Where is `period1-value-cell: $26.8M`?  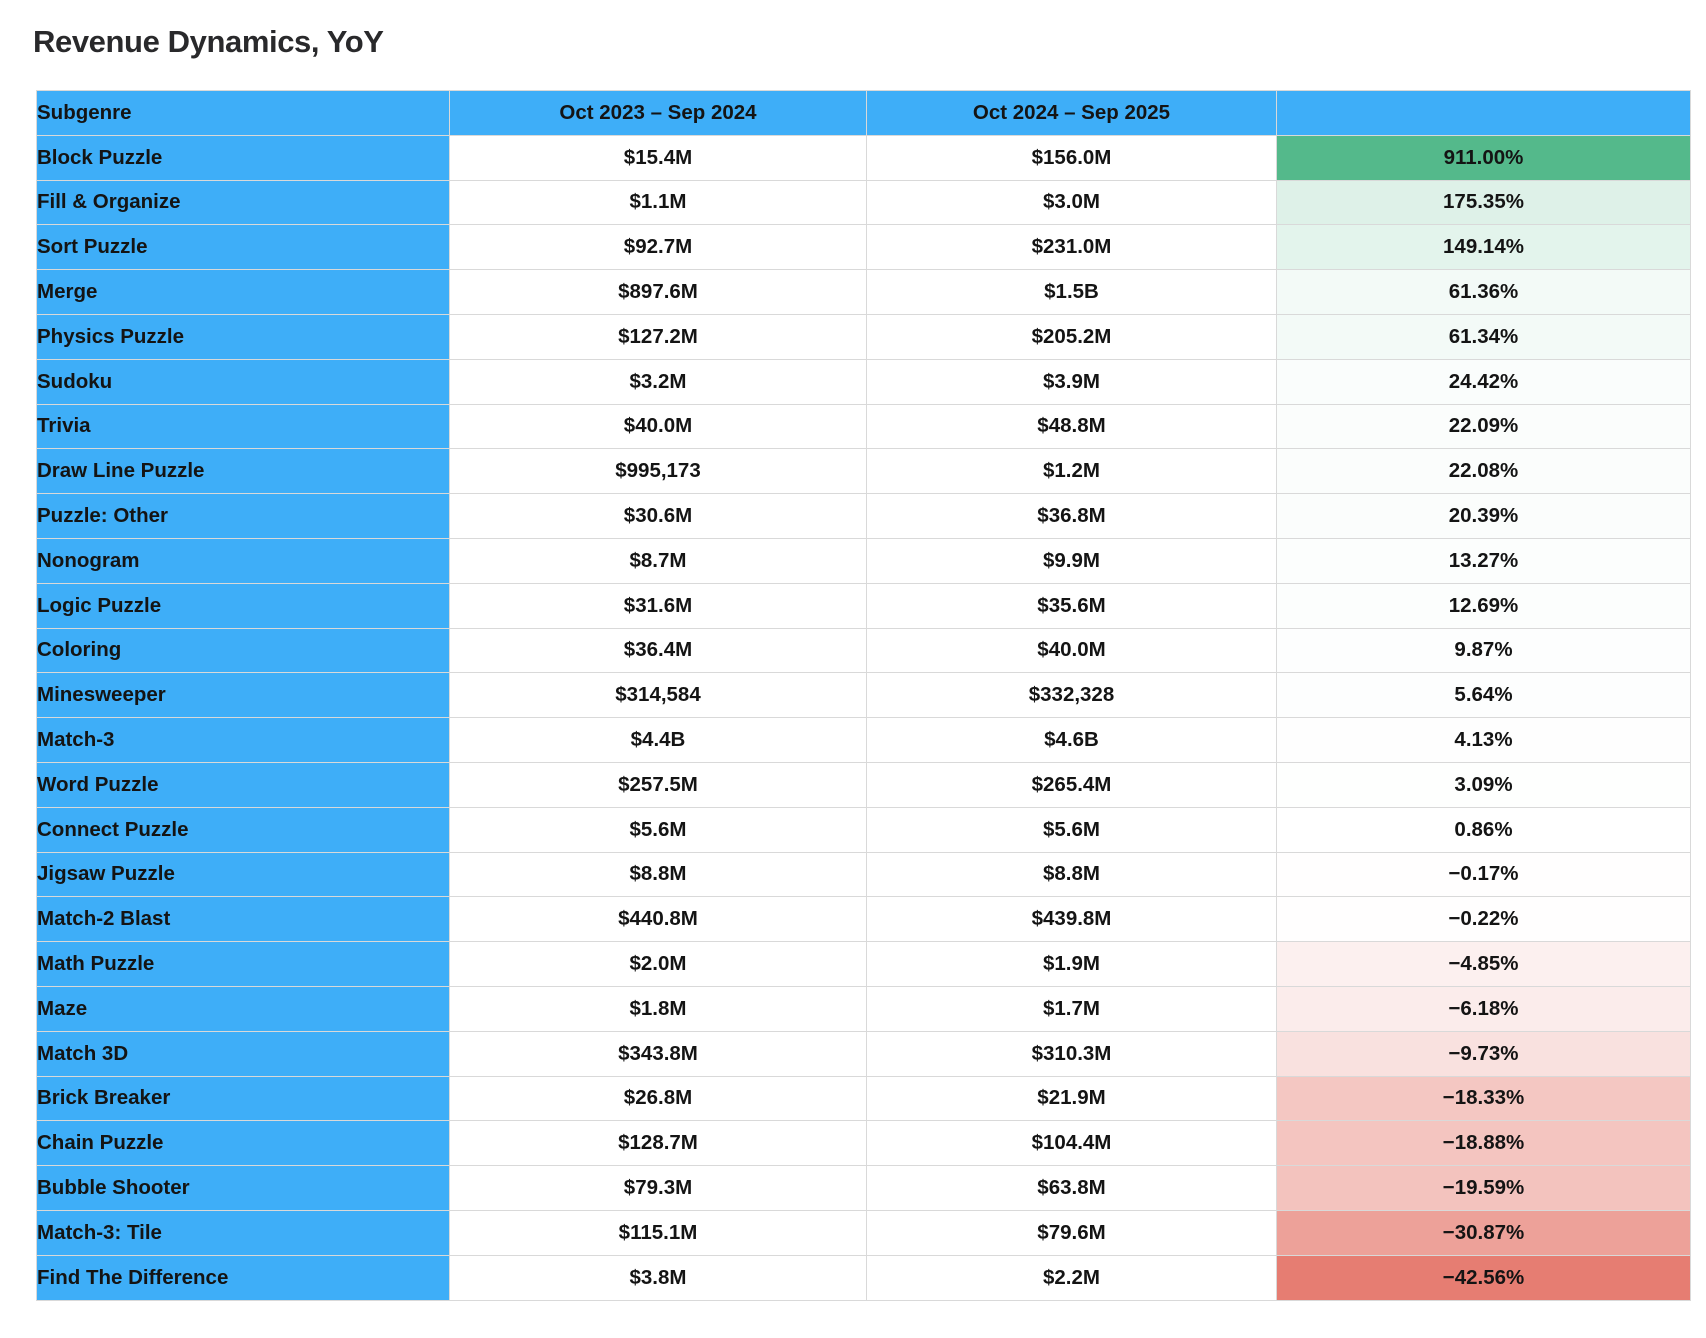
period1-value-cell: $26.8M is located at coordinates (658, 1098).